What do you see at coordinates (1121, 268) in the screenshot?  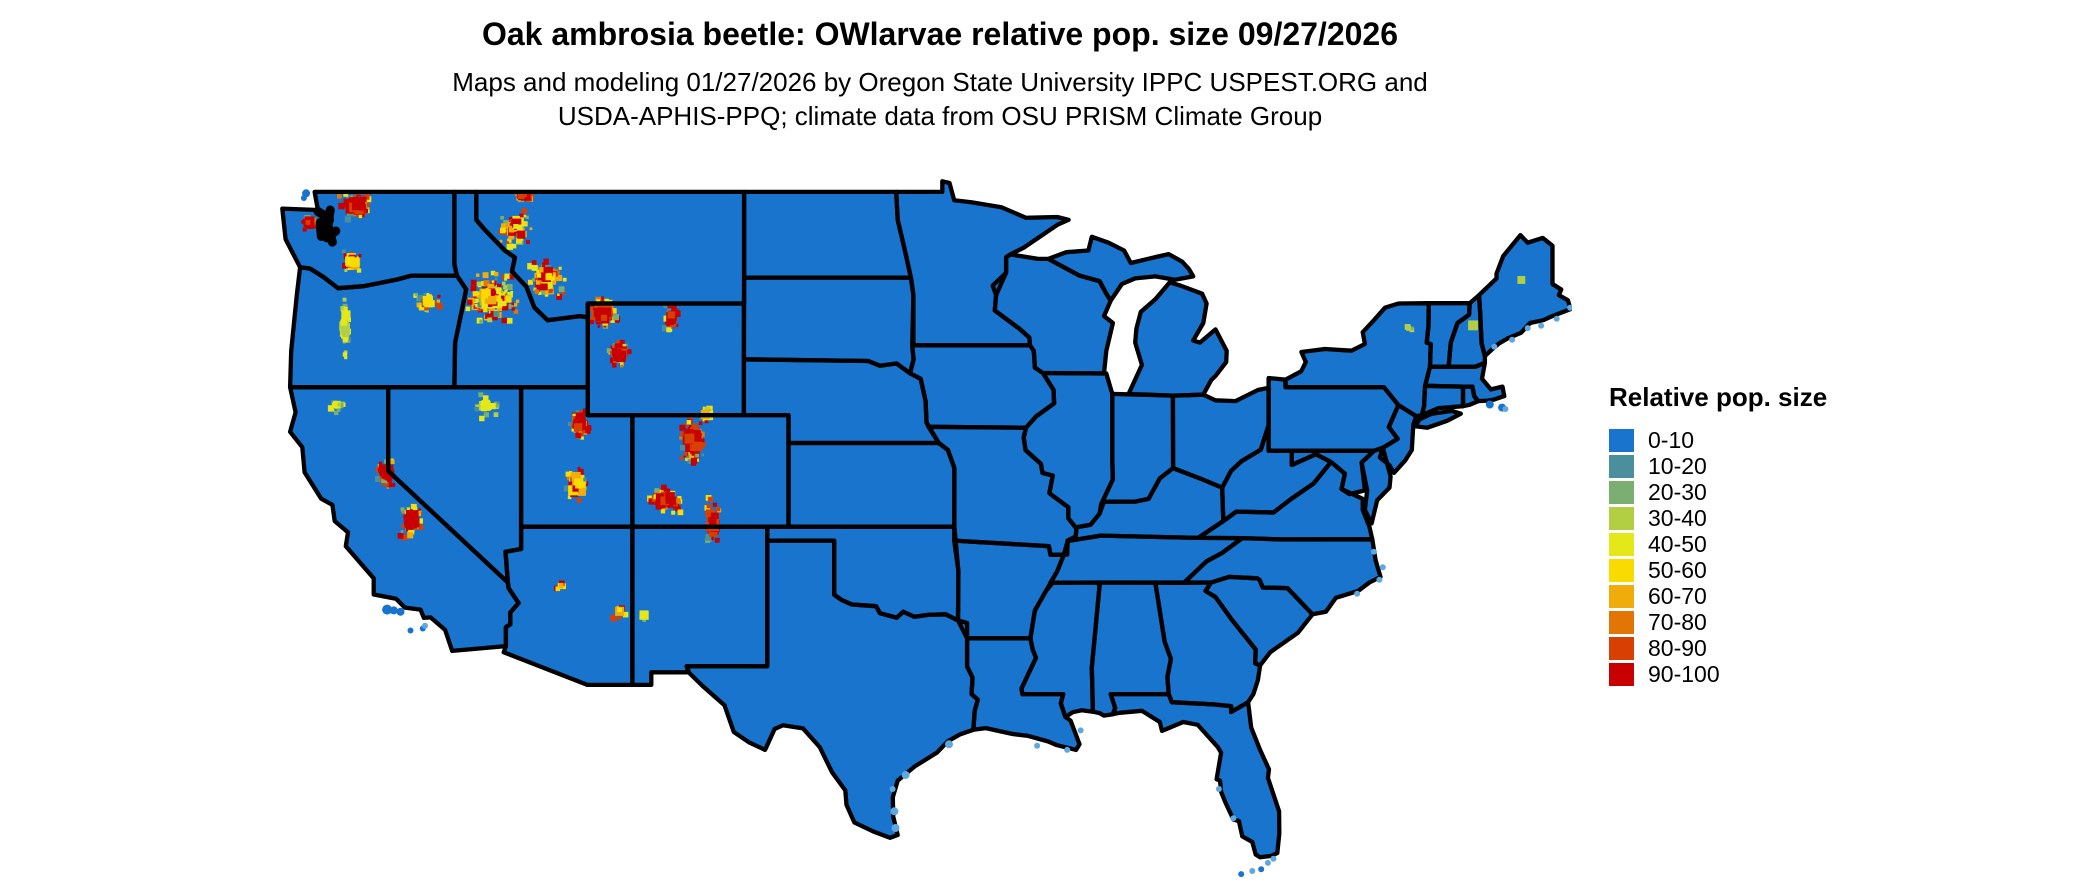 I see `state-border-up` at bounding box center [1121, 268].